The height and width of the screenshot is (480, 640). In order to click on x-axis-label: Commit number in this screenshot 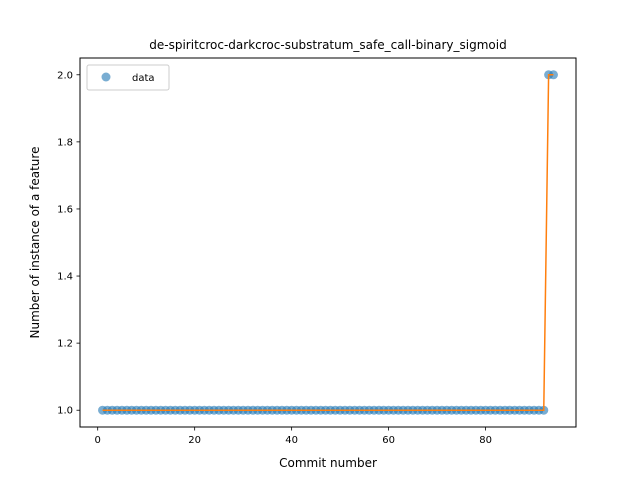, I will do `click(328, 463)`.